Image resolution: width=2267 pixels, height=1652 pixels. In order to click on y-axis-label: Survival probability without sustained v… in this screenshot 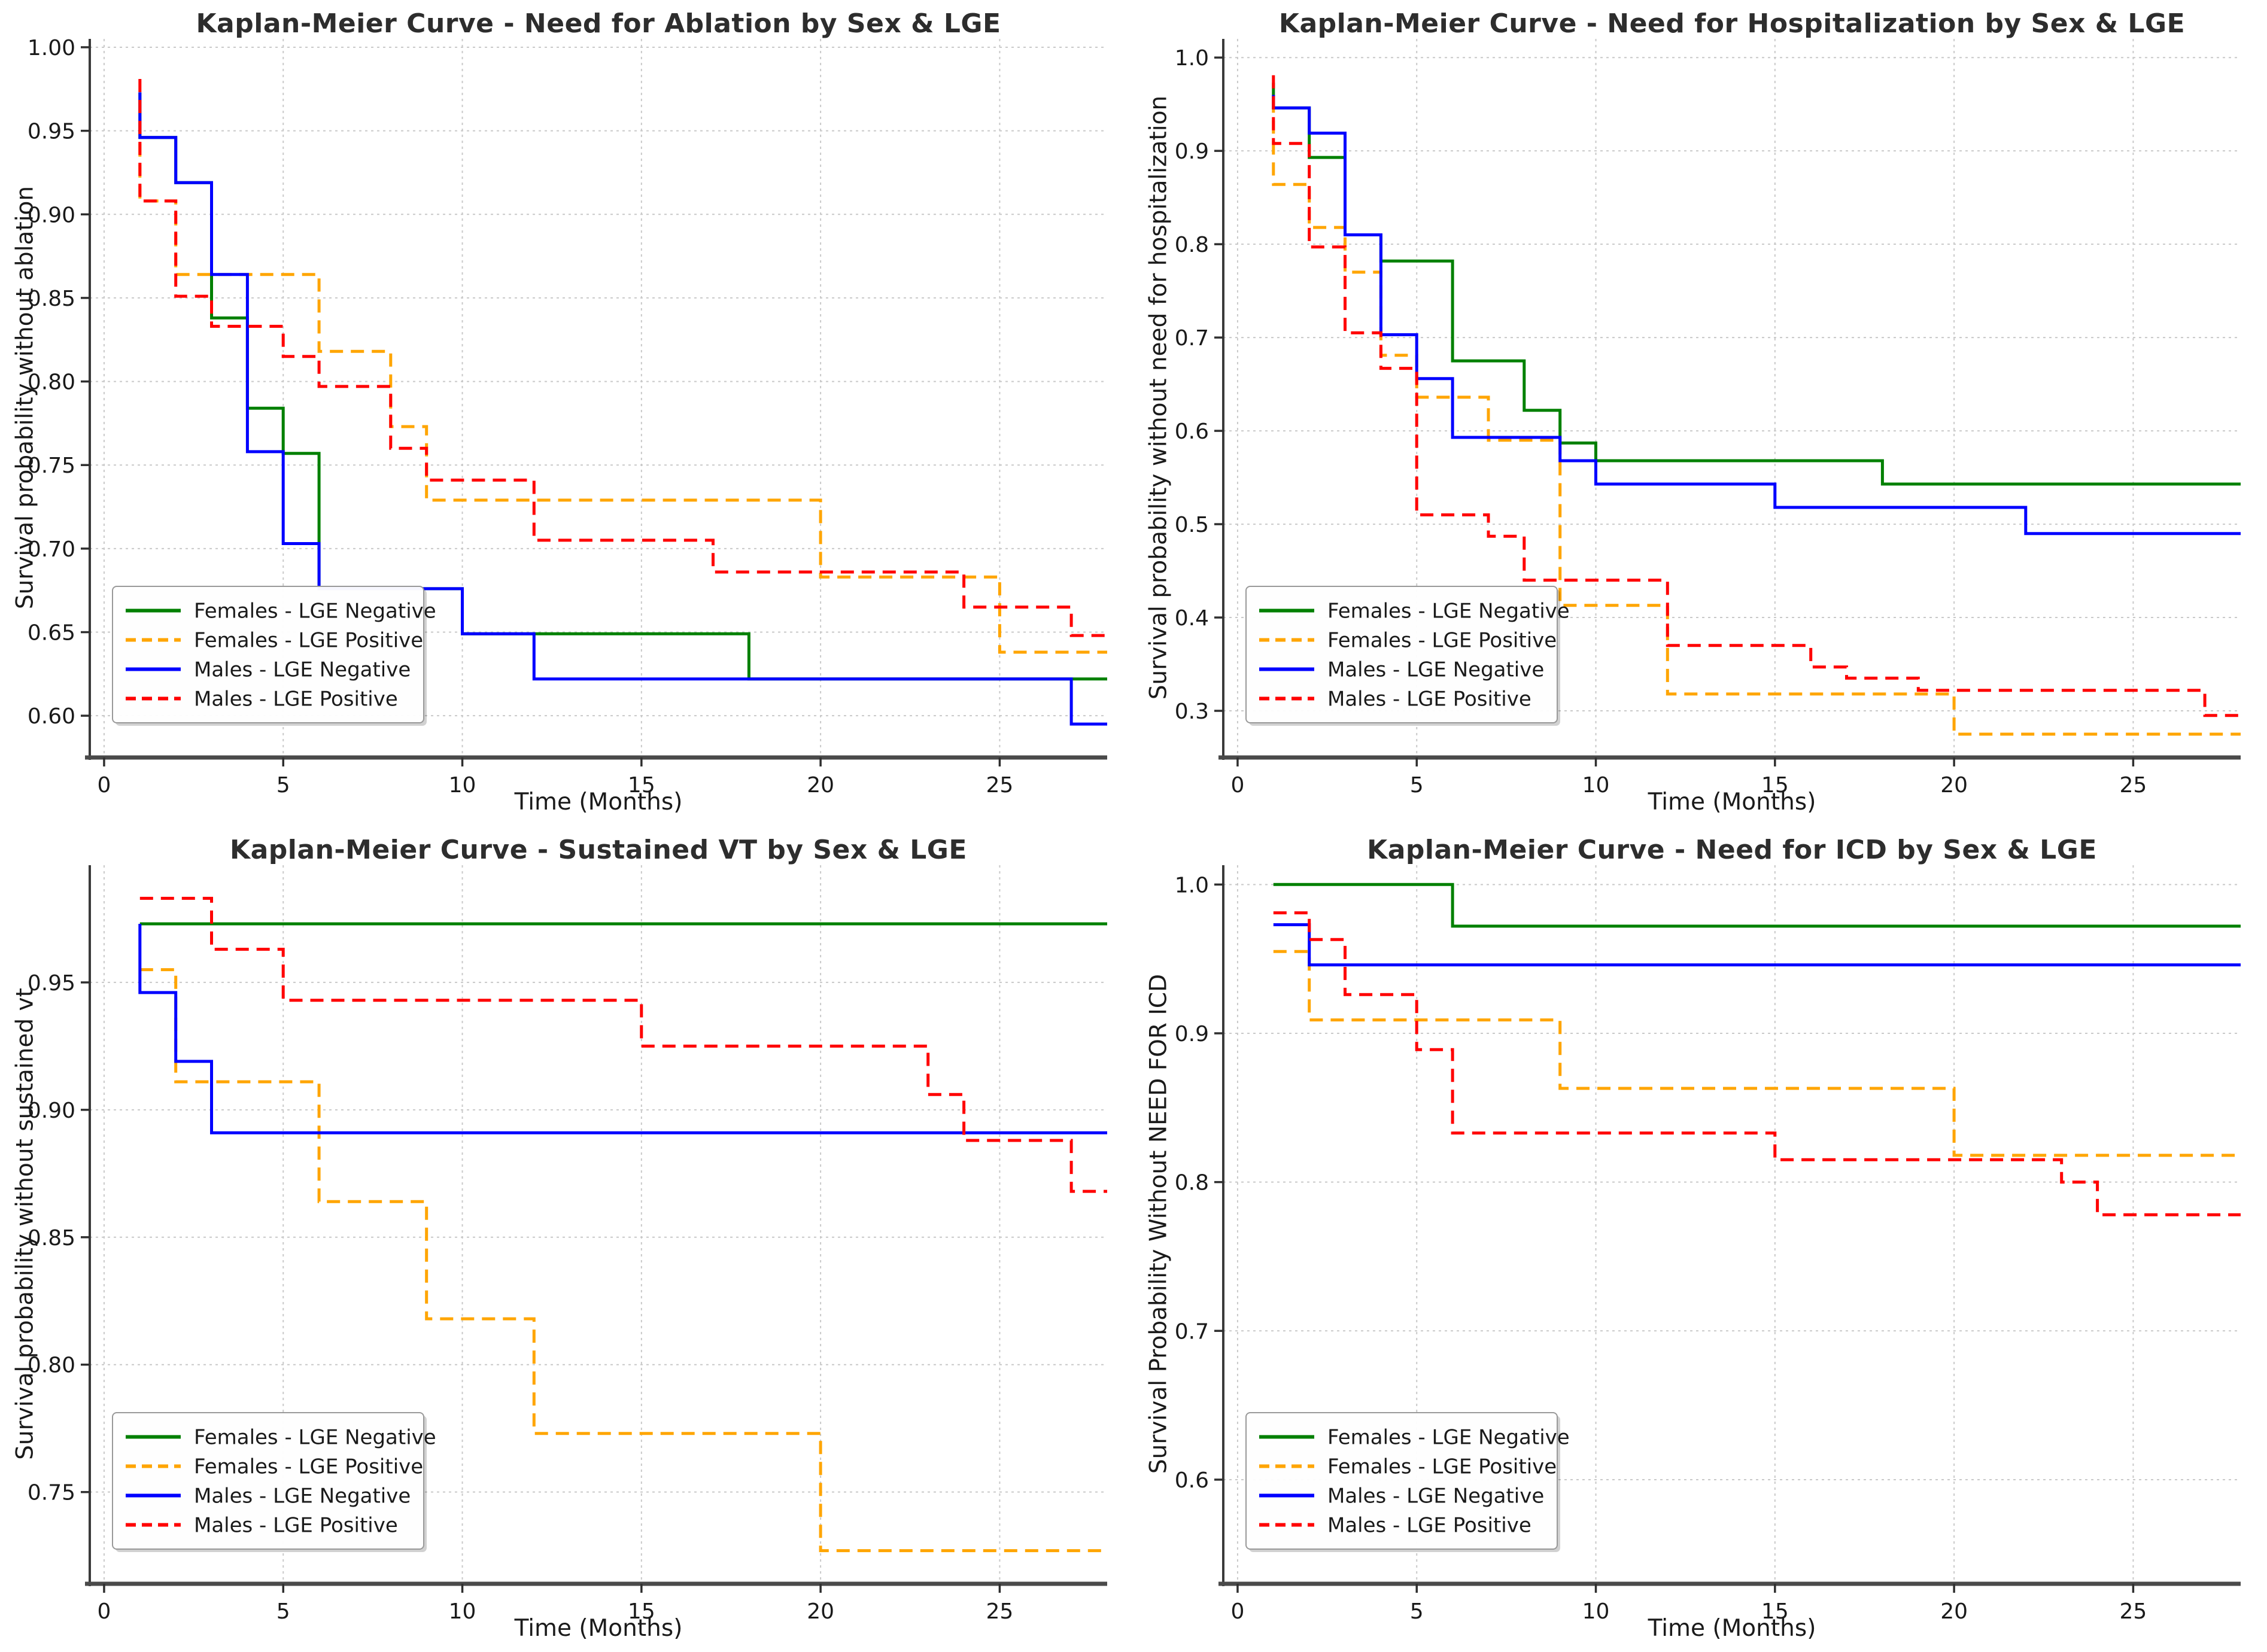, I will do `click(25, 1224)`.